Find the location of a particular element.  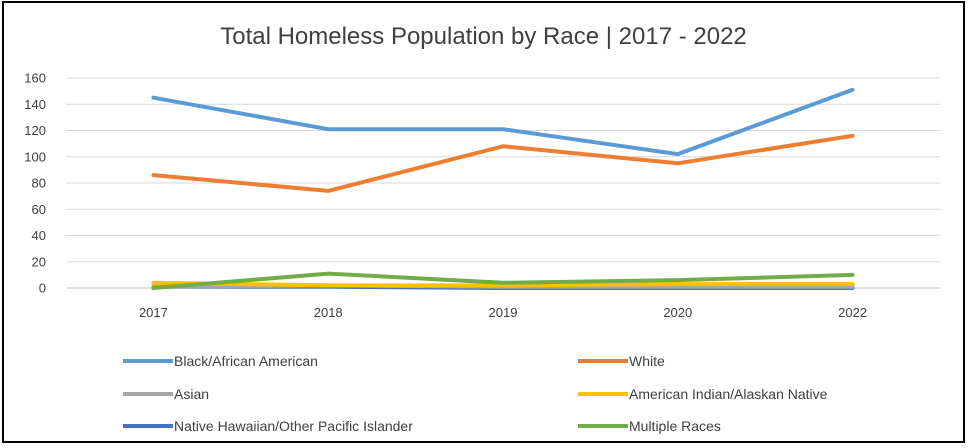

x-tick-label: 2020 is located at coordinates (677, 312).